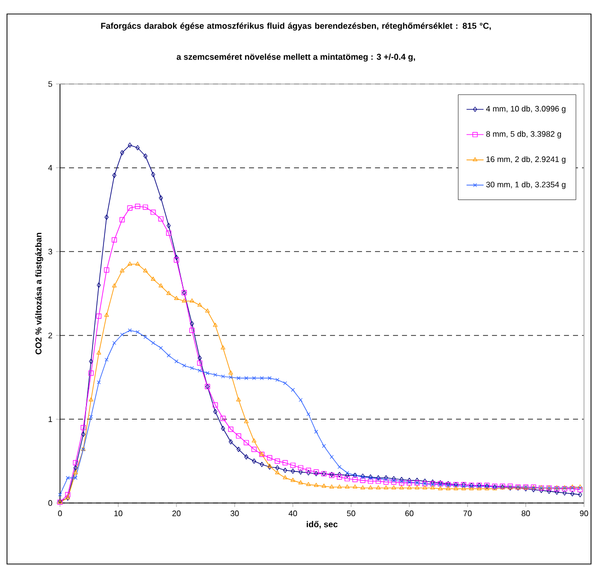 The height and width of the screenshot is (565, 592). What do you see at coordinates (50, 84) in the screenshot?
I see `y-tick-label: 5` at bounding box center [50, 84].